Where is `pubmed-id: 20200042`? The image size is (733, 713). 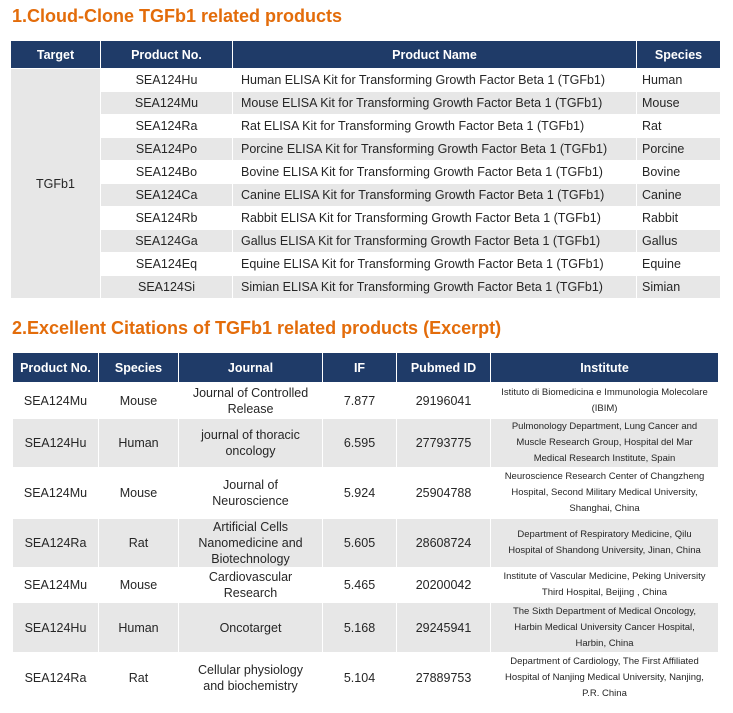
pubmed-id: 20200042 is located at coordinates (443, 585).